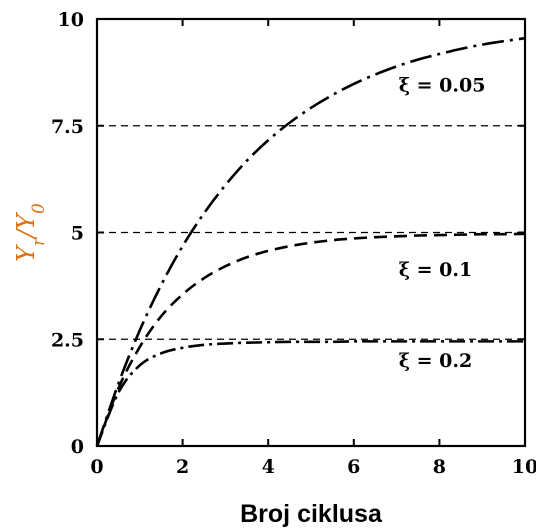 Image resolution: width=536 pixels, height=529 pixels. What do you see at coordinates (524, 467) in the screenshot?
I see `x-tick-label: 10` at bounding box center [524, 467].